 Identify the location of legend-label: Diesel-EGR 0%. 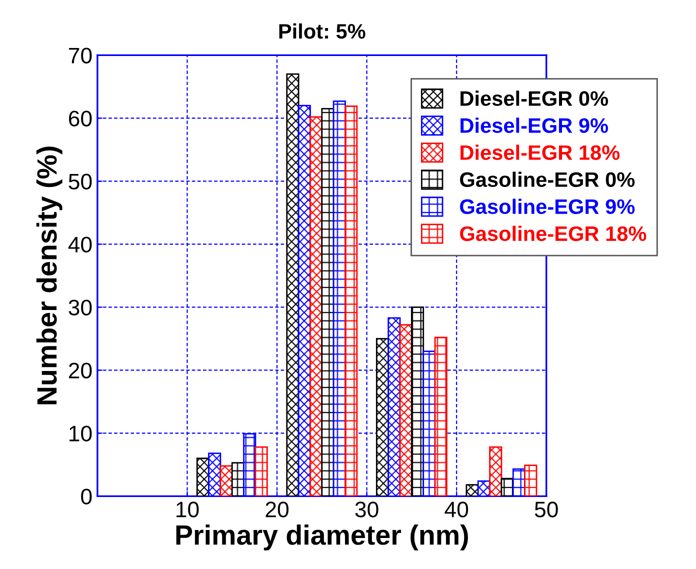
(534, 98).